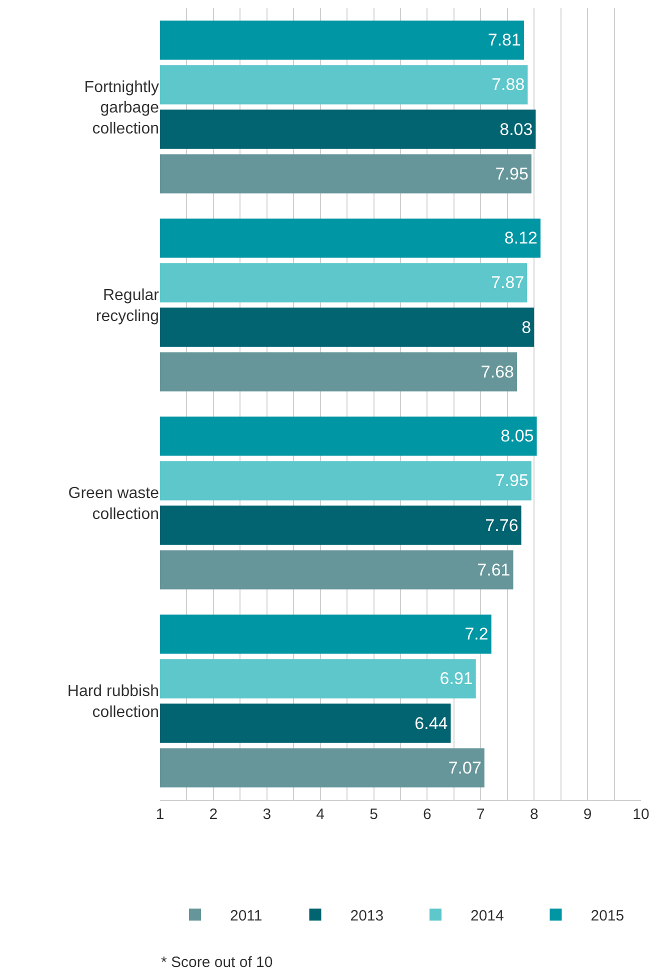 This screenshot has height=969, width=665. What do you see at coordinates (534, 814) in the screenshot?
I see `x-tick-label: 8` at bounding box center [534, 814].